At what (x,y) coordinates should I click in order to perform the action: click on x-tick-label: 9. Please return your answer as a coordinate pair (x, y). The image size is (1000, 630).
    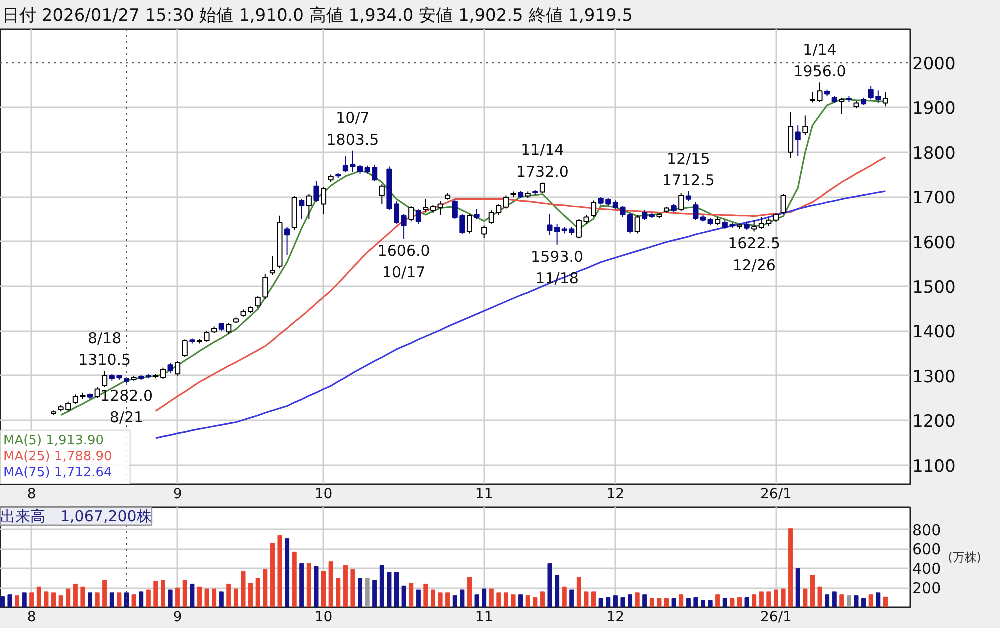
    Looking at the image, I should click on (177, 618).